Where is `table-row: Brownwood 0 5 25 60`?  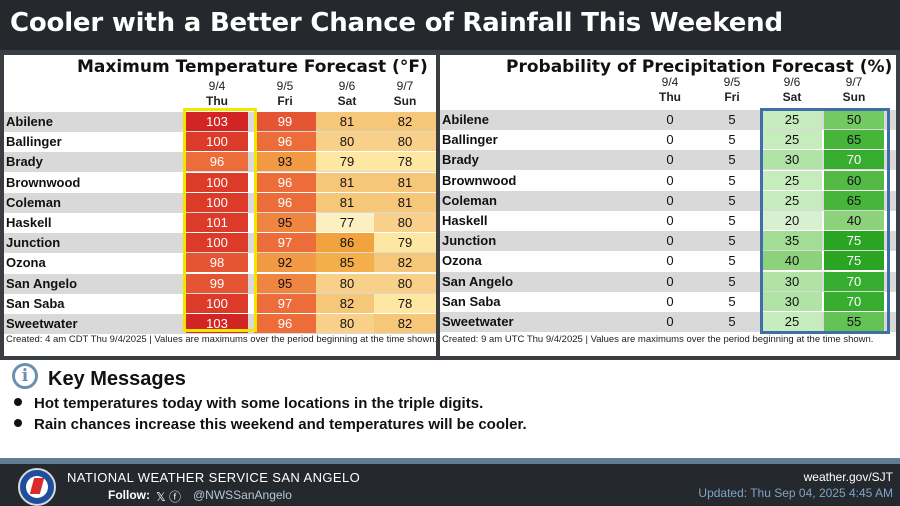 table-row: Brownwood 0 5 25 60 is located at coordinates (668, 180).